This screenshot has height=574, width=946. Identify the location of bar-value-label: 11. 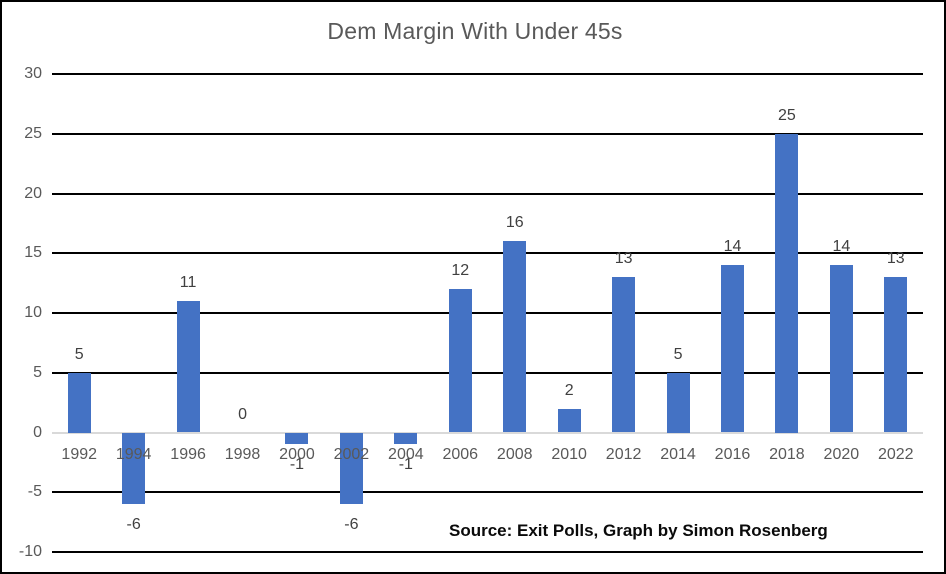
(188, 283).